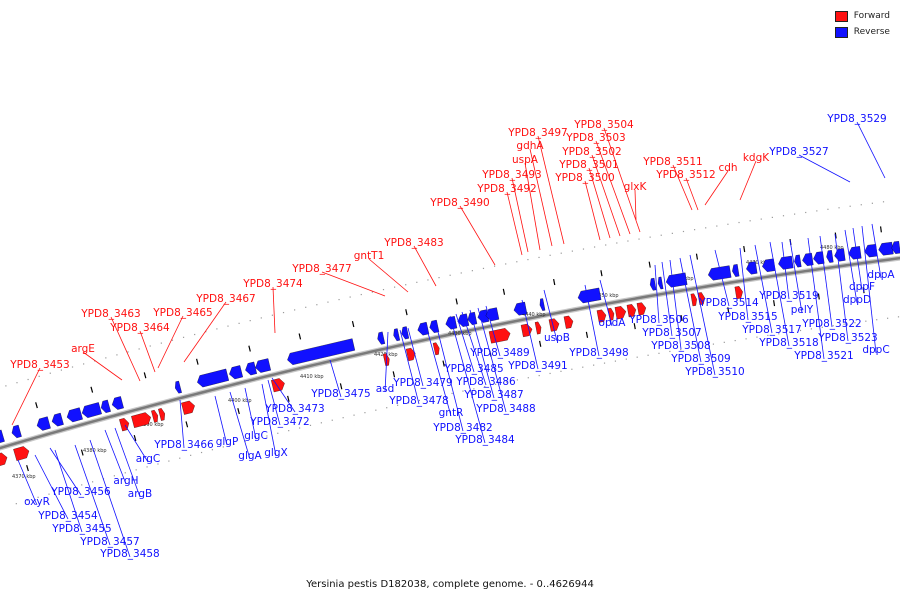 The width and height of the screenshot is (900, 600). Describe the element at coordinates (847, 338) in the screenshot. I see `reverse-gene-label-ypd8-3523: YPD8_3523` at that location.